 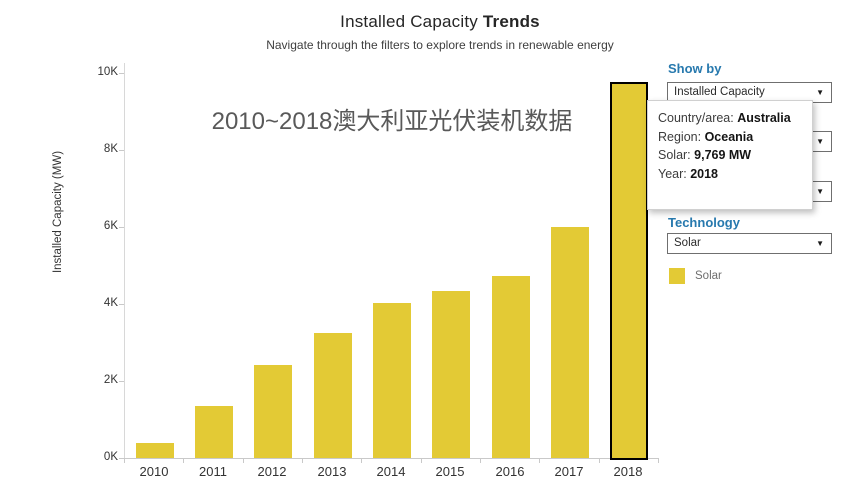 I want to click on show-by-label: Show by, so click(x=695, y=68).